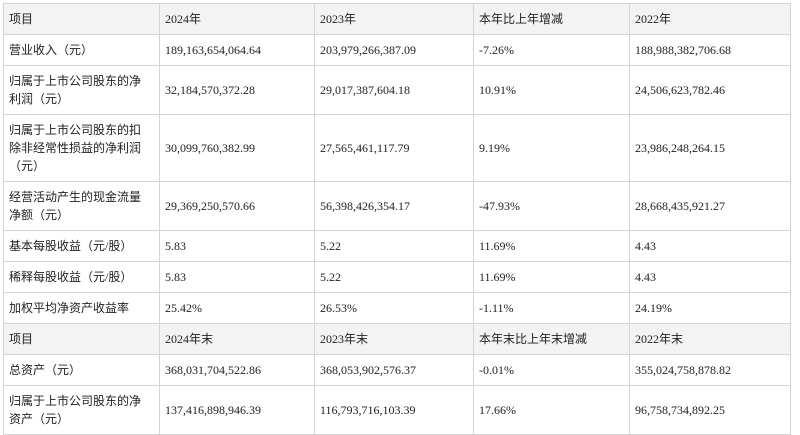 The width and height of the screenshot is (800, 435). Describe the element at coordinates (710, 19) in the screenshot. I see `header-cell: 2022年` at that location.